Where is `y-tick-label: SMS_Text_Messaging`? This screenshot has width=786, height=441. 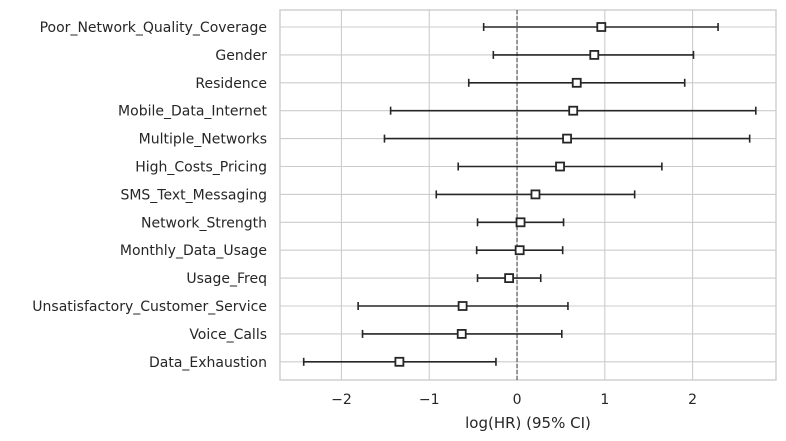 y-tick-label: SMS_Text_Messaging is located at coordinates (193, 195).